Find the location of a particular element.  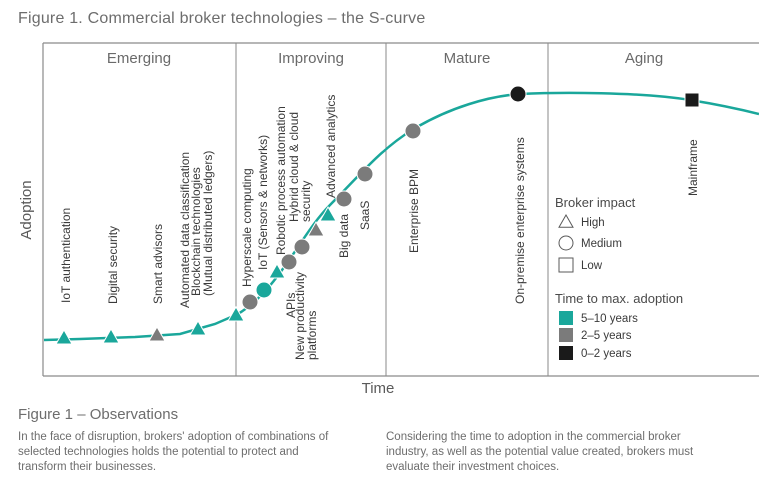

marker-enterprise-bpm is located at coordinates (413, 131).